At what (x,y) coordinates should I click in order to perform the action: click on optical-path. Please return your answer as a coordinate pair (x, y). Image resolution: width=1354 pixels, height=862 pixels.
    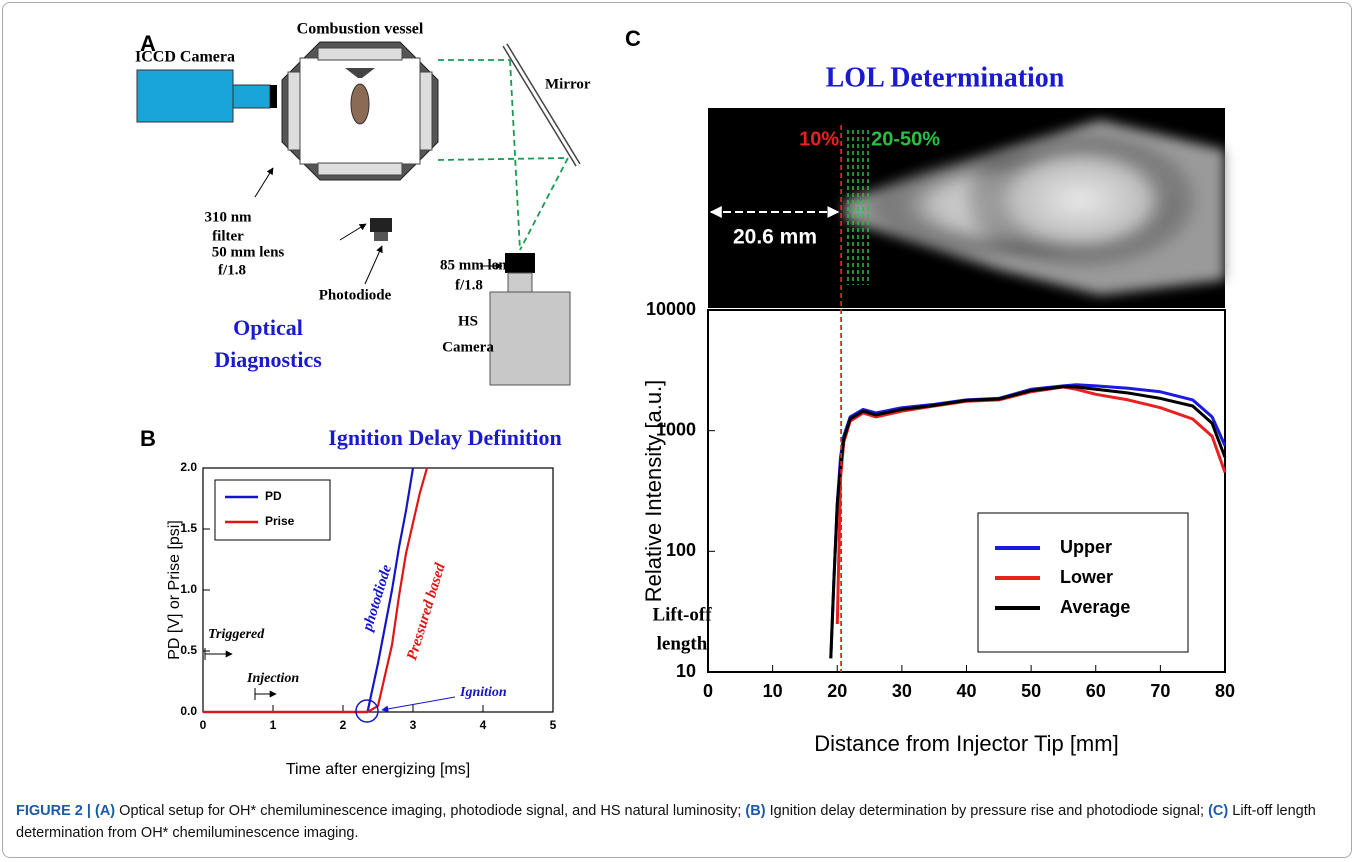
    Looking at the image, I should click on (503, 155).